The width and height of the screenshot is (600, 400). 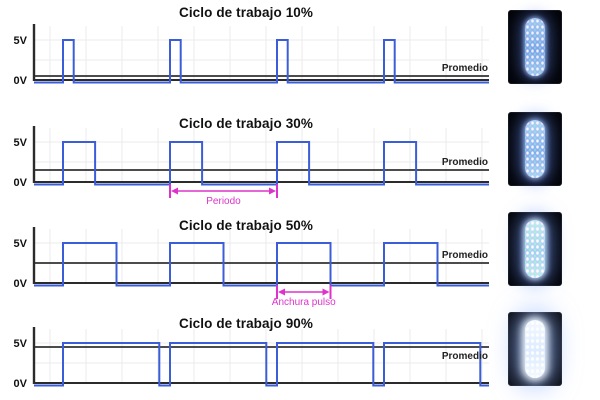 What do you see at coordinates (223, 201) in the screenshot?
I see `annotation-label: Periodo` at bounding box center [223, 201].